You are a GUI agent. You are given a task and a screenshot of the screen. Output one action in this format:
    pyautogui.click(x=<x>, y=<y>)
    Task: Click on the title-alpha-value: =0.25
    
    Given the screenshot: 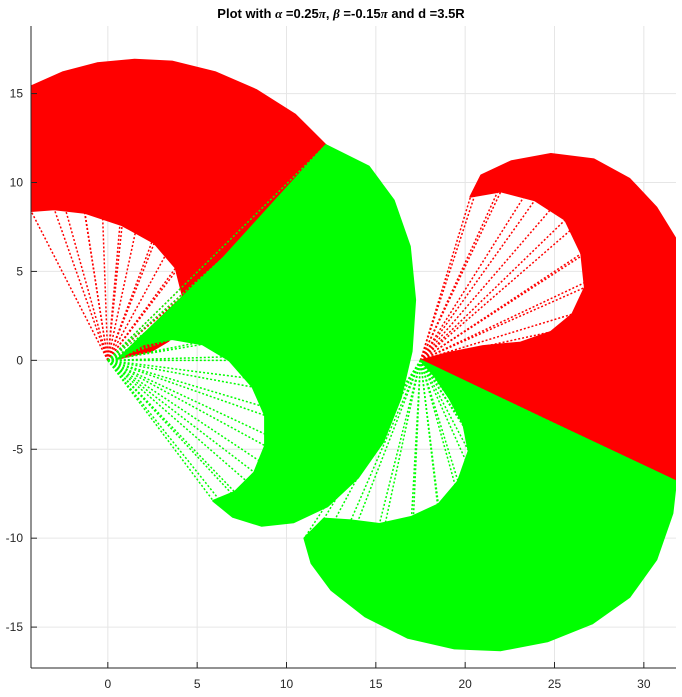 What is the action you would take?
    pyautogui.click(x=300, y=13)
    